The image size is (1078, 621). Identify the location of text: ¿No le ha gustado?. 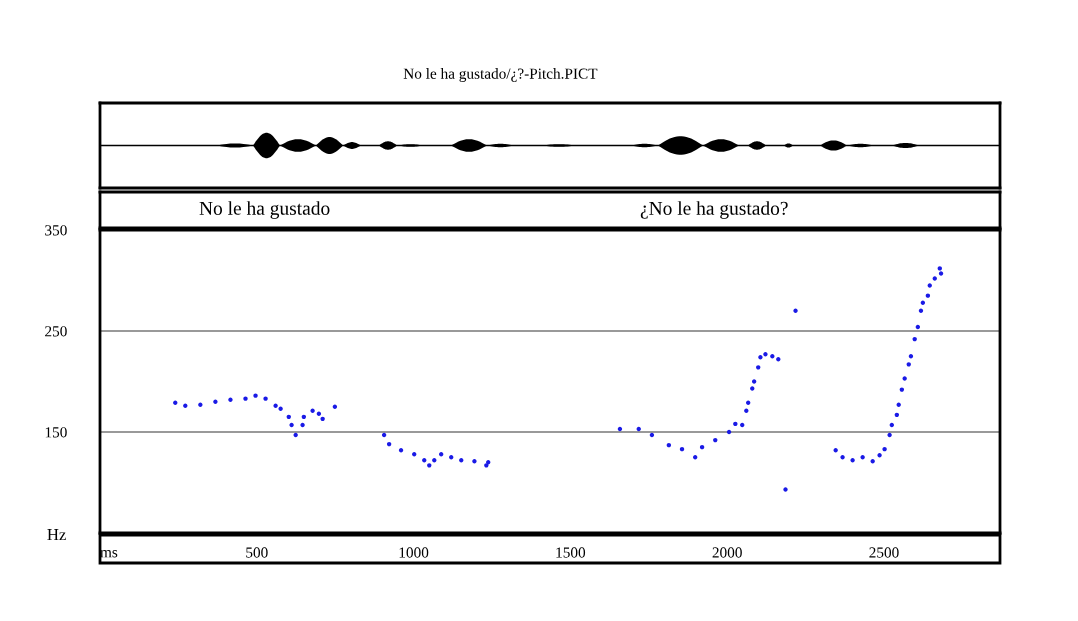
(714, 210).